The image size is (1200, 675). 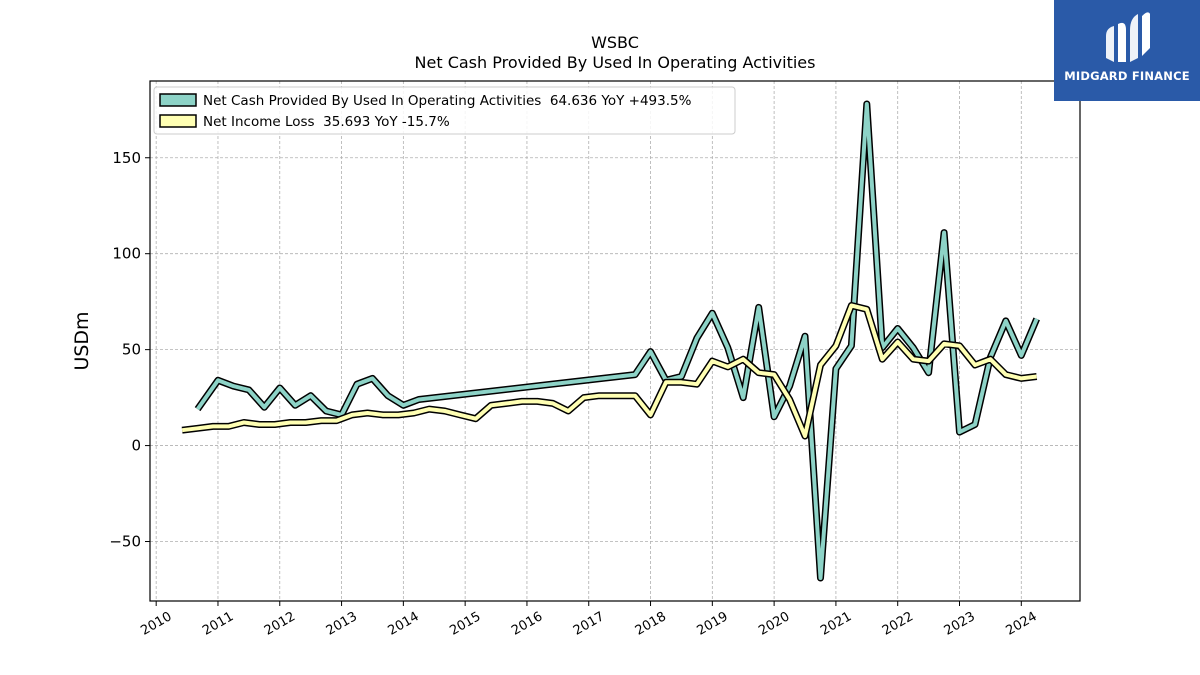 I want to click on x-tick-label: 2019, so click(x=712, y=624).